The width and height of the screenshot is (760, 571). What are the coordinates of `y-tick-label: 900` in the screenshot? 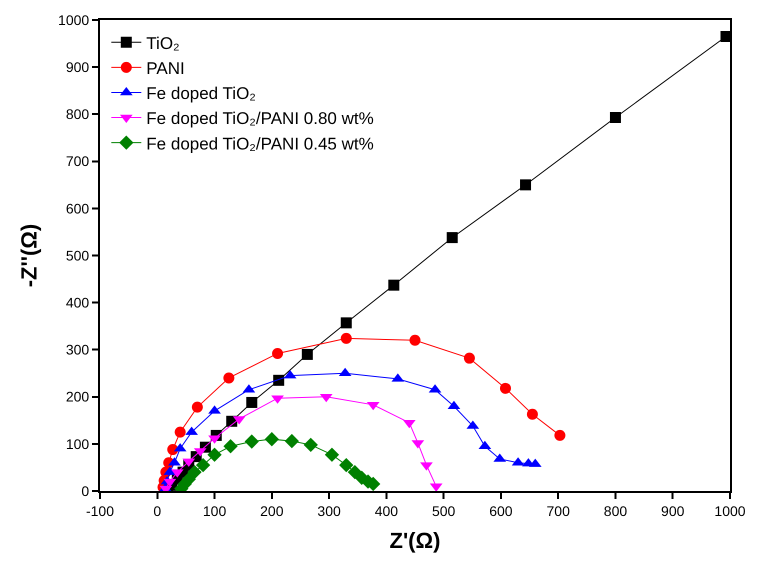 It's located at (78, 67).